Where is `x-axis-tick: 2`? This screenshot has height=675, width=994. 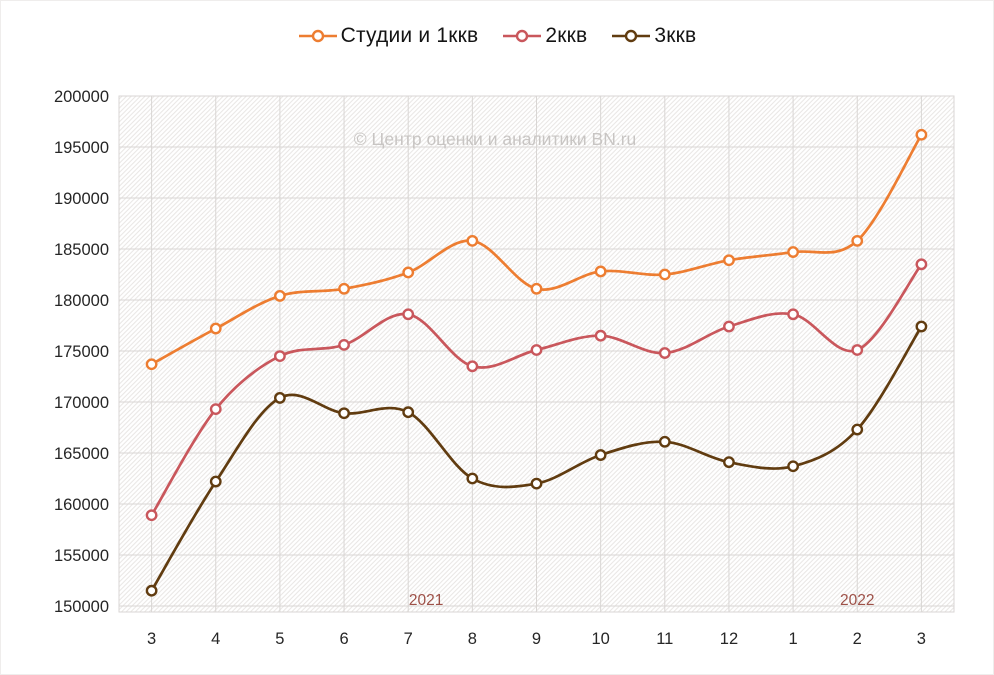
x-axis-tick: 2 is located at coordinates (857, 639).